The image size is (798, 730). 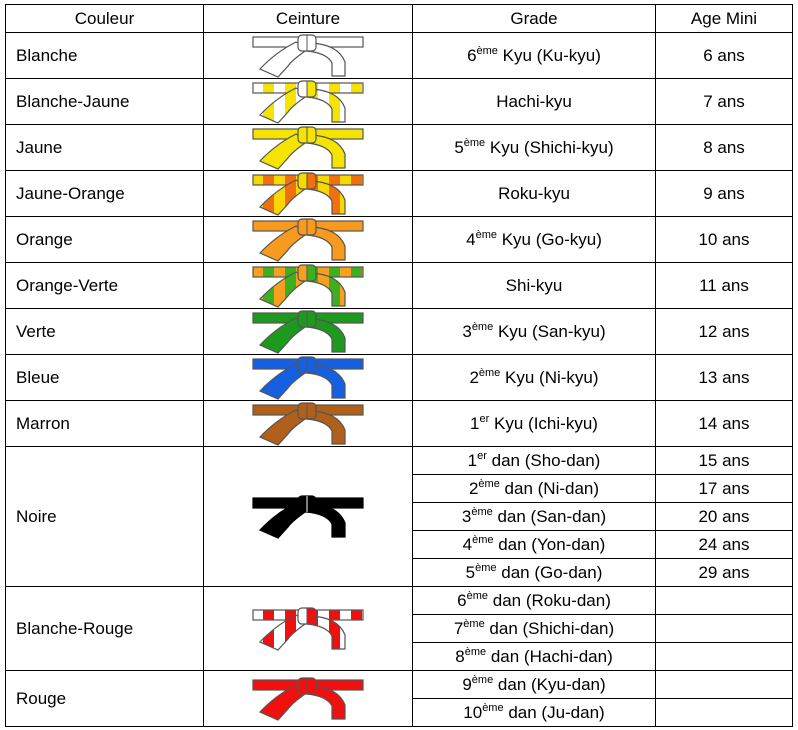 I want to click on grade-cell: Shi-kyu, so click(x=534, y=285).